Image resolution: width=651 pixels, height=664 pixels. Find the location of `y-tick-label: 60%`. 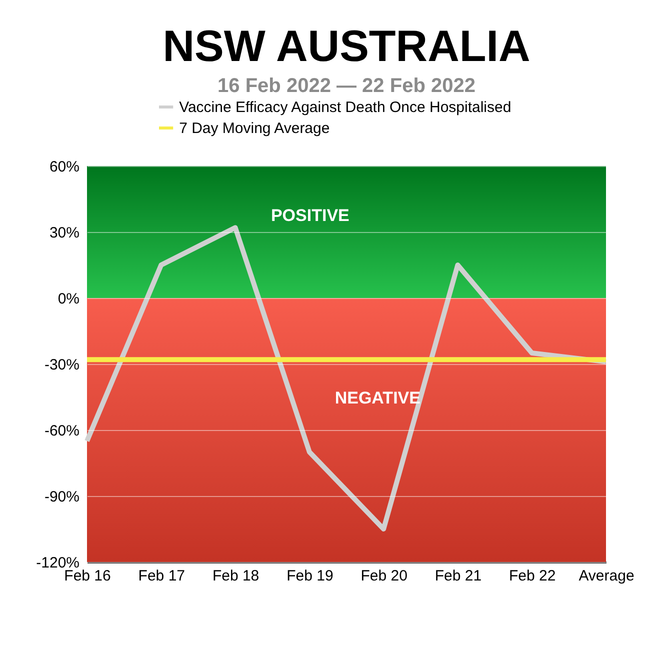

y-tick-label: 60% is located at coordinates (64, 167).